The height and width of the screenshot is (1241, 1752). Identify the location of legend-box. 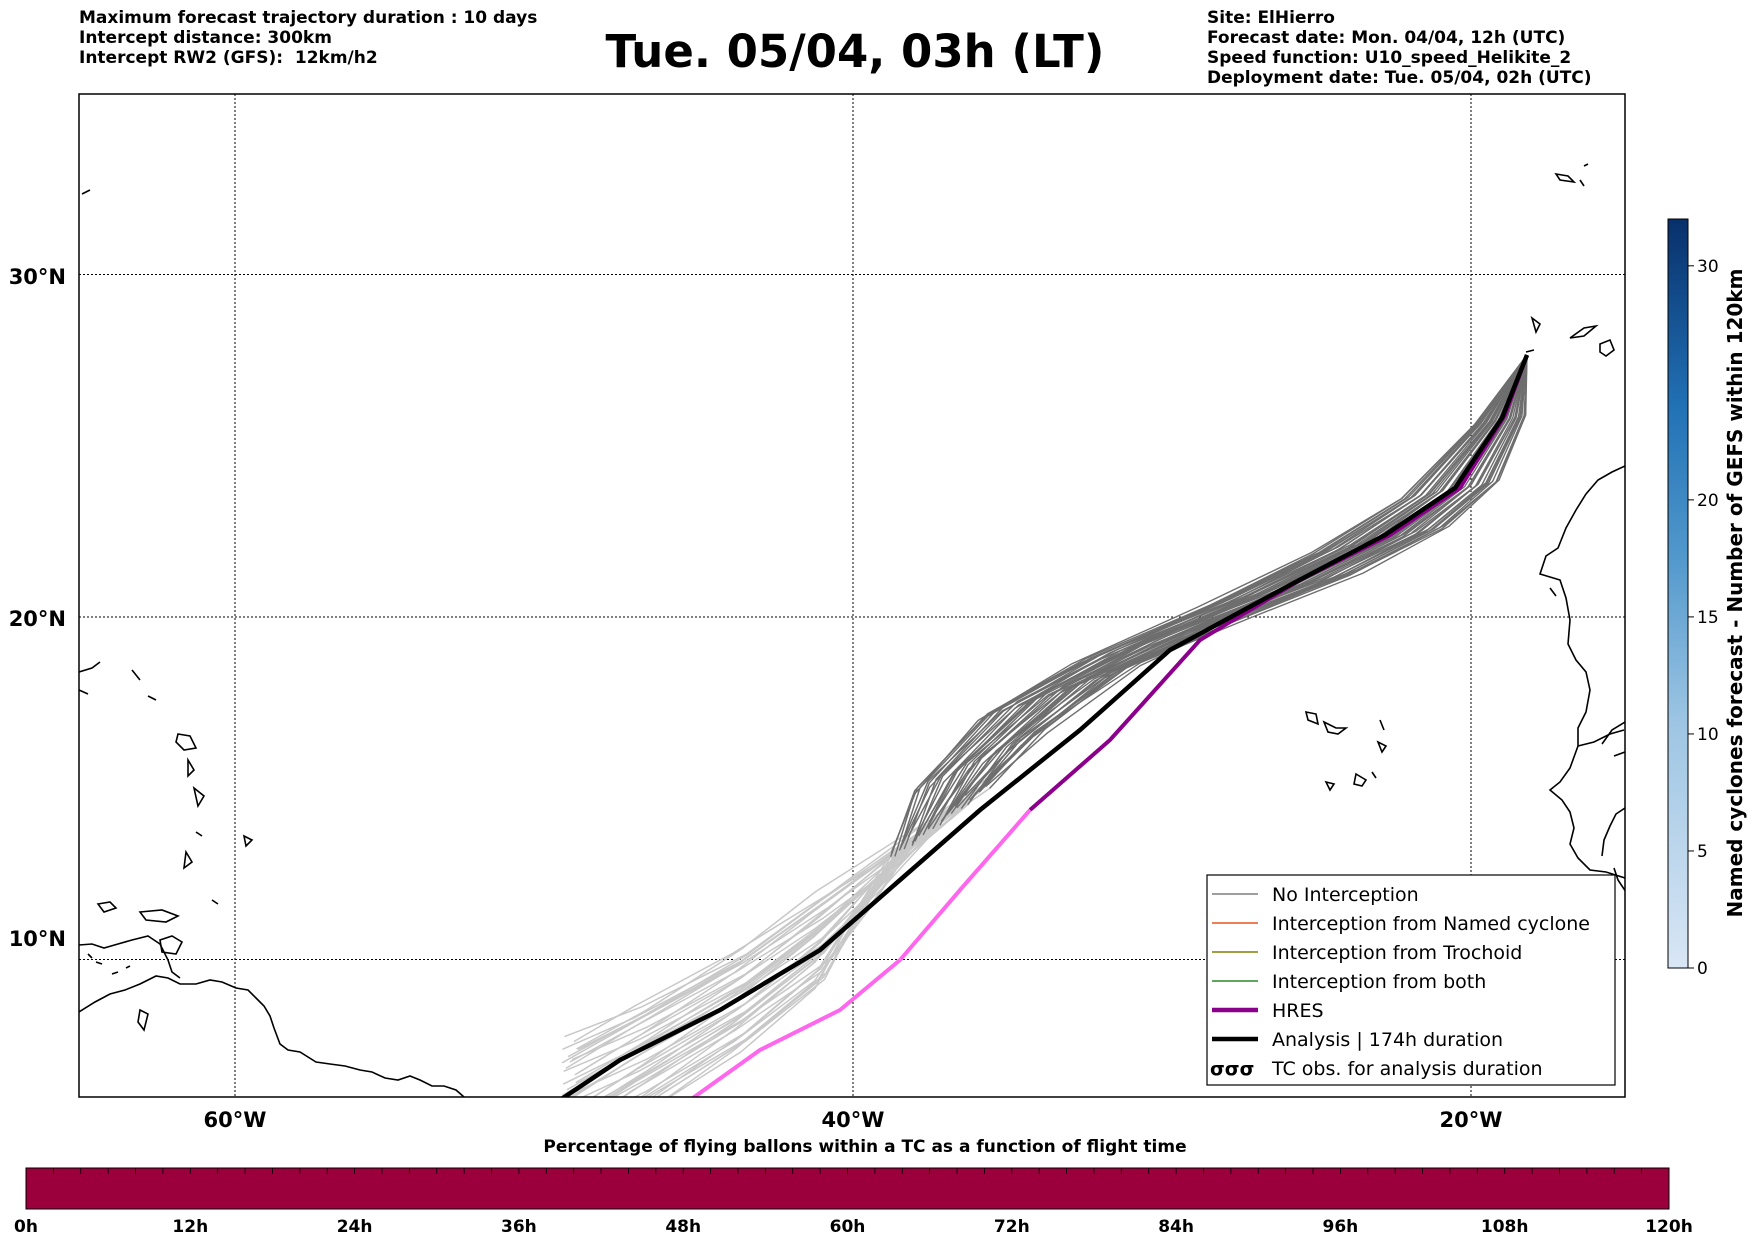
(1411, 980).